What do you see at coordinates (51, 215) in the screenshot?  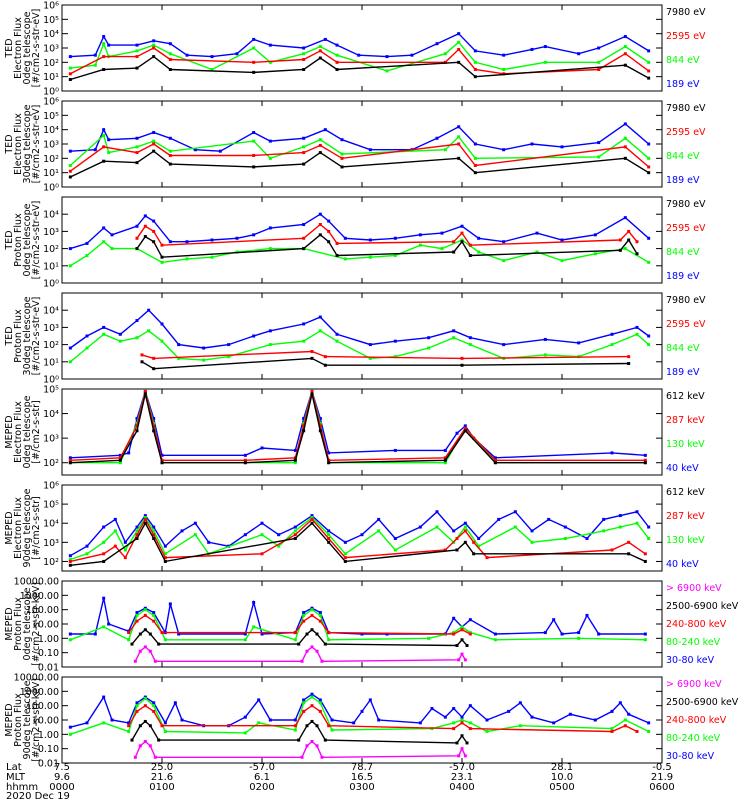 I see `y-tick-label: 10⁴` at bounding box center [51, 215].